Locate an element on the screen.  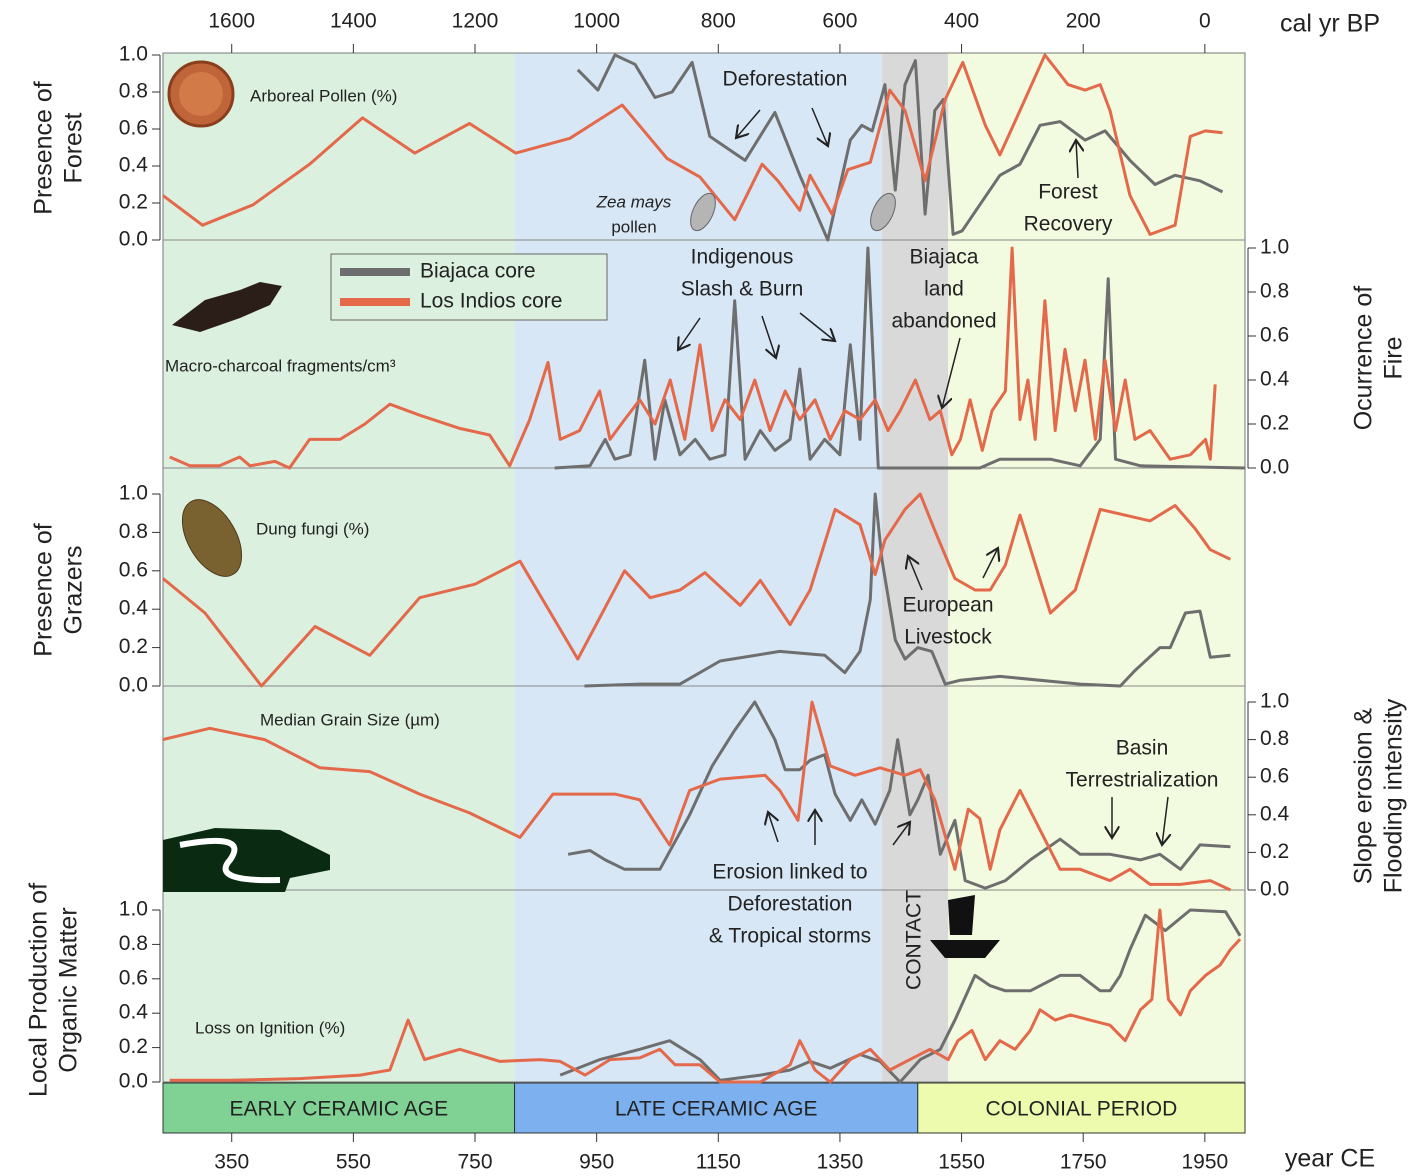
ship-icon is located at coordinates (965, 926).